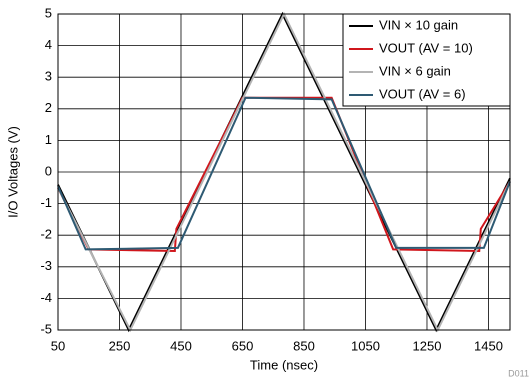 This screenshot has height=386, width=531. Describe the element at coordinates (518, 373) in the screenshot. I see `figure-id: D011` at that location.